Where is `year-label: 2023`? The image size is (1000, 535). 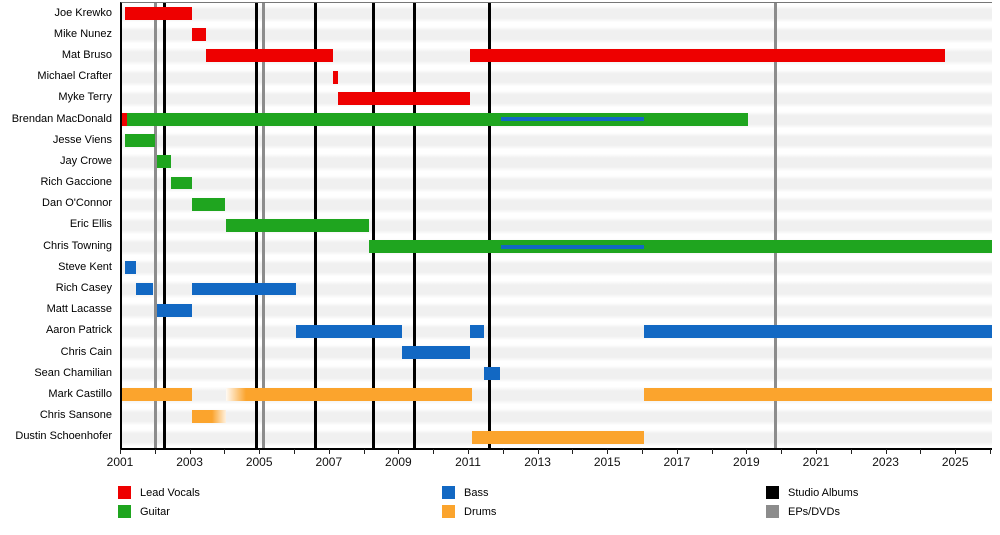 year-label: 2023 is located at coordinates (885, 462).